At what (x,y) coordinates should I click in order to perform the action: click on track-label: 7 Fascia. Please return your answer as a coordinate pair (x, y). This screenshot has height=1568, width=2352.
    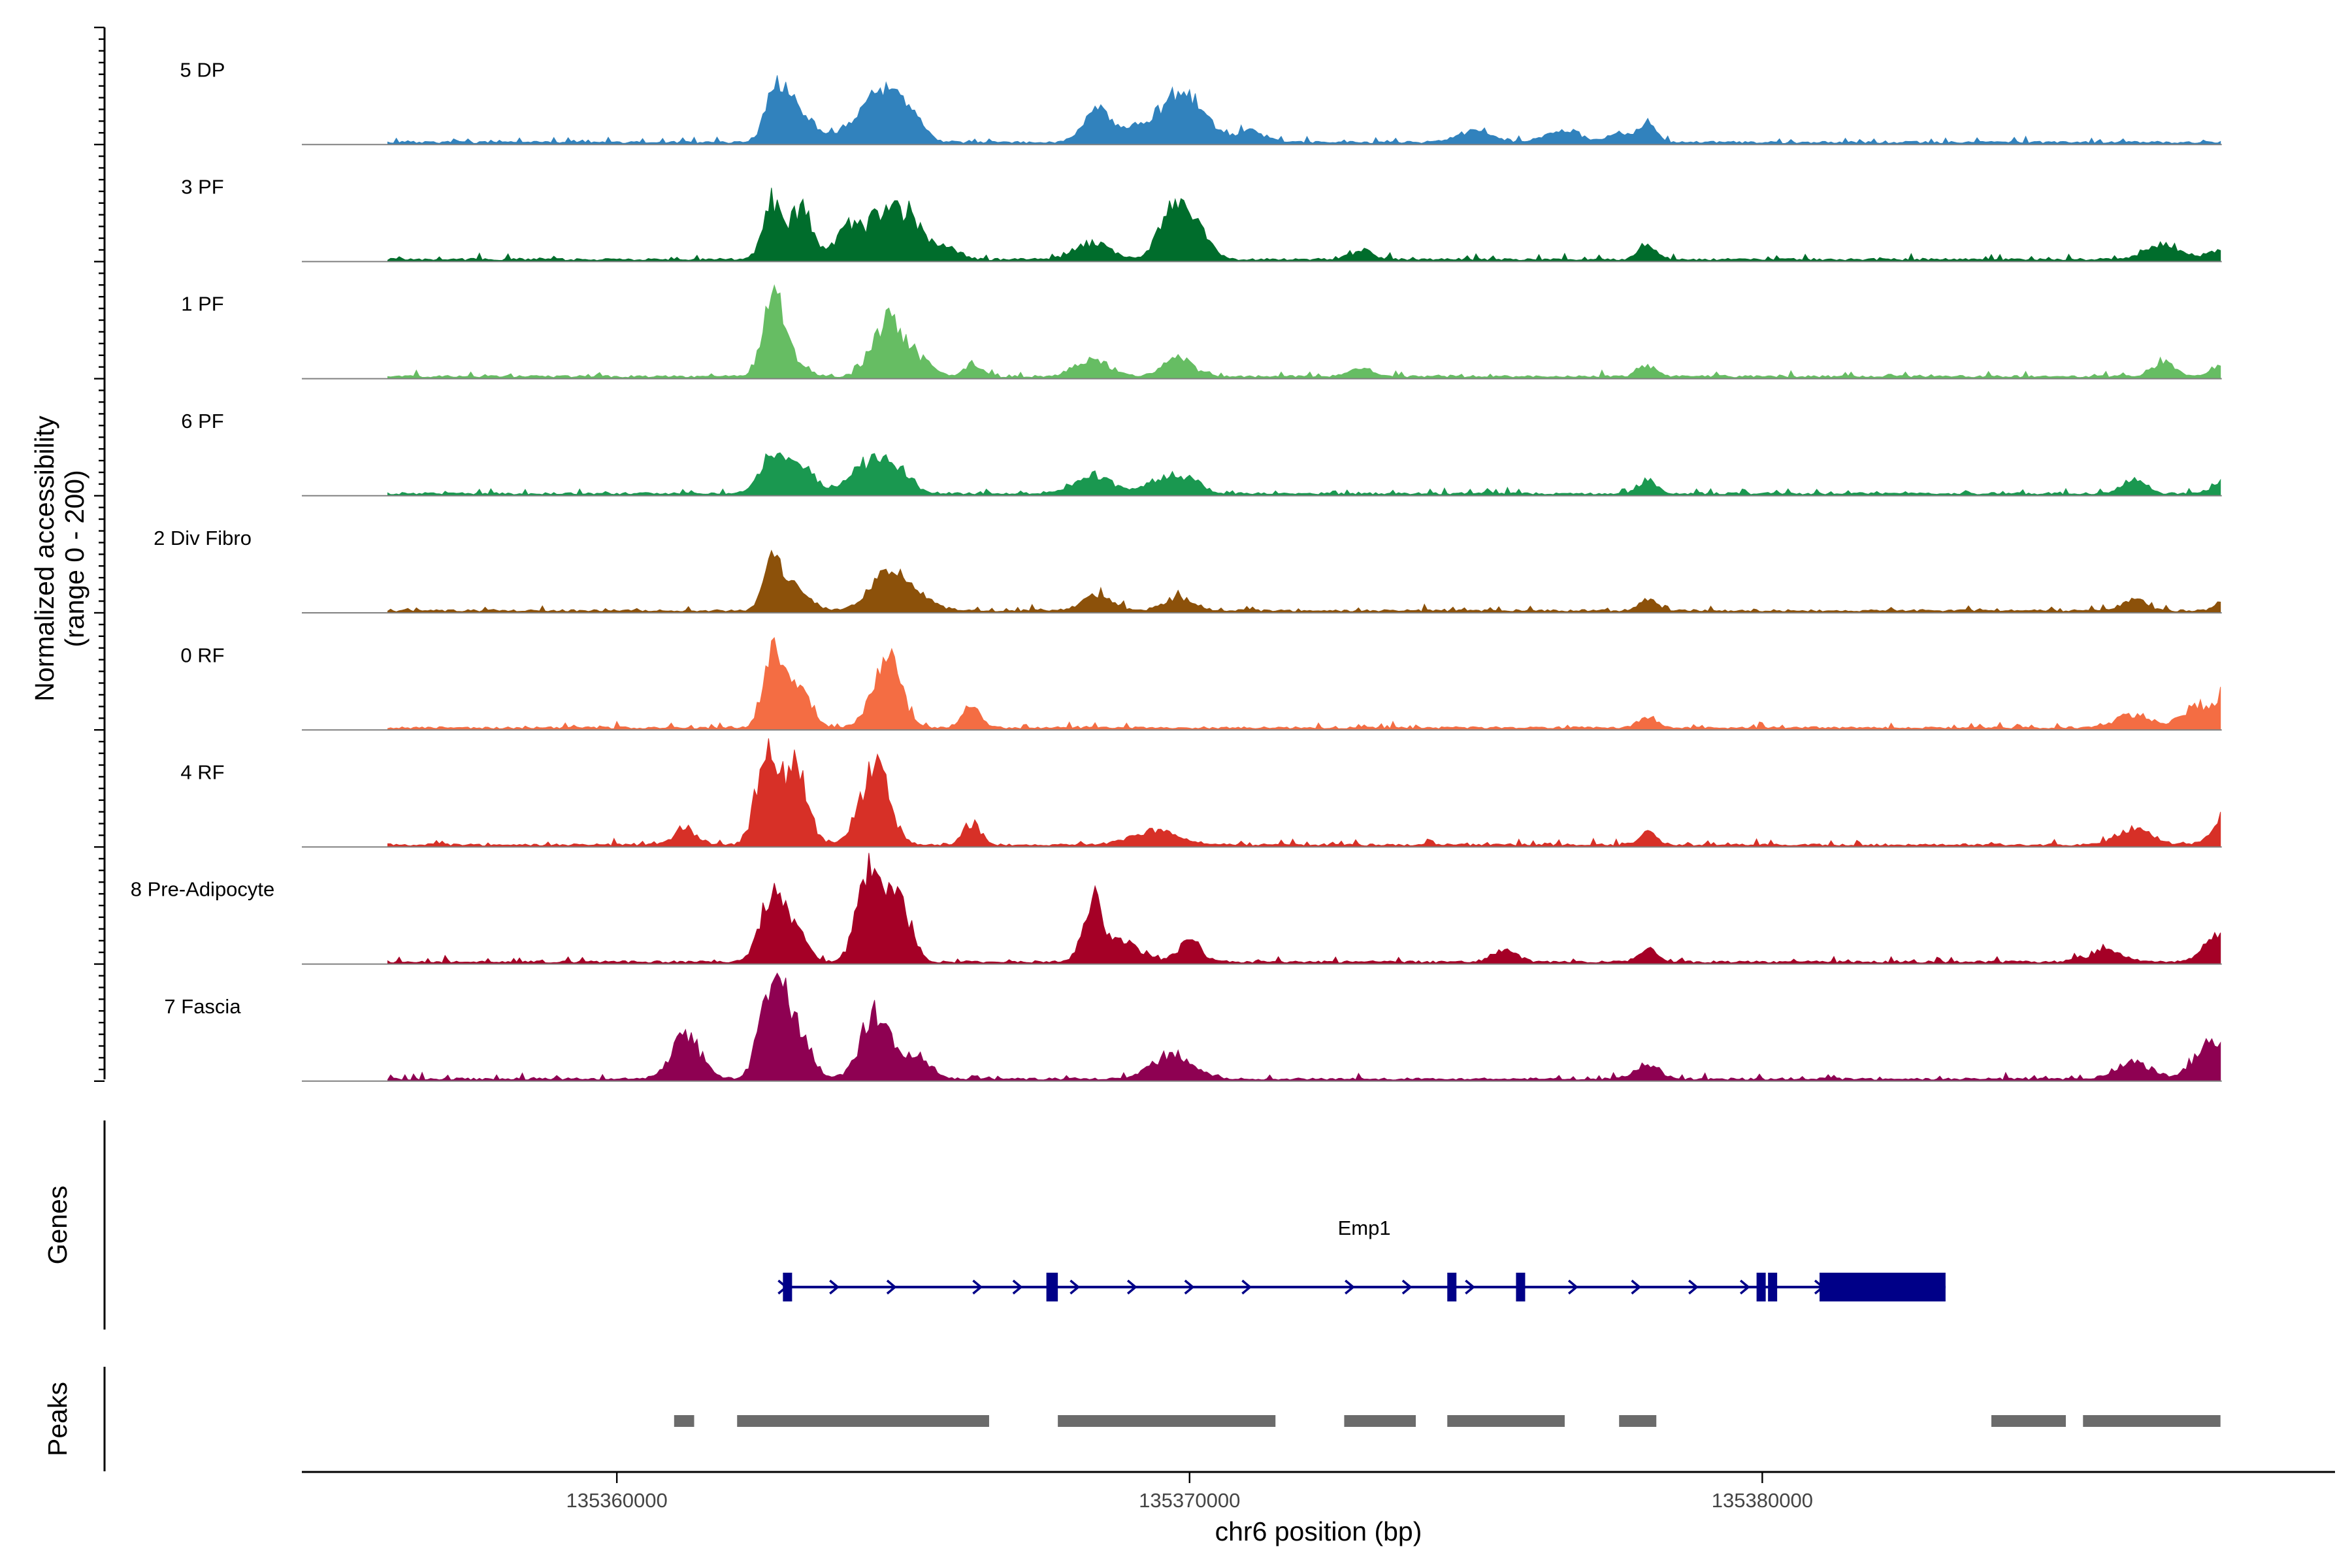
    Looking at the image, I should click on (202, 1006).